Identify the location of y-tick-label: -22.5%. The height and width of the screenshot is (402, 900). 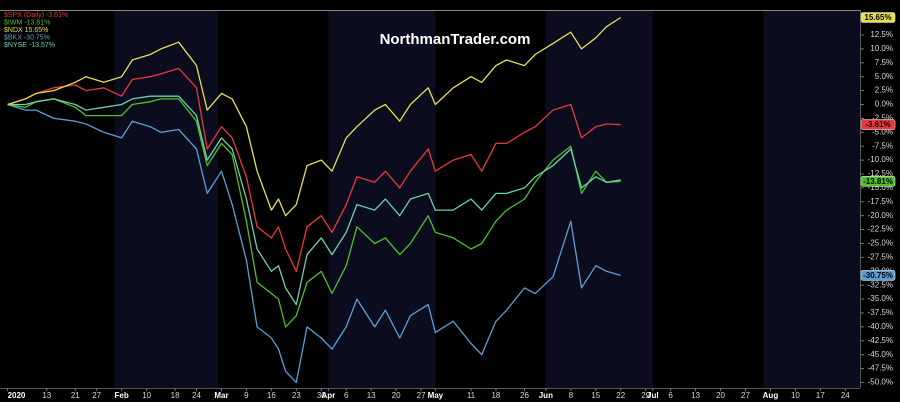
(880, 229).